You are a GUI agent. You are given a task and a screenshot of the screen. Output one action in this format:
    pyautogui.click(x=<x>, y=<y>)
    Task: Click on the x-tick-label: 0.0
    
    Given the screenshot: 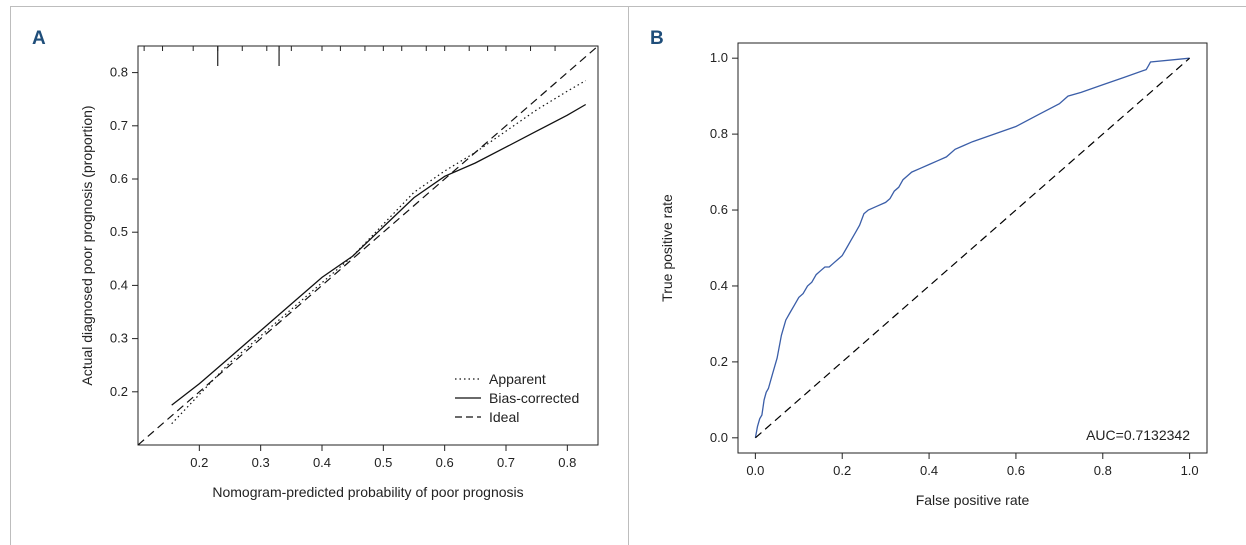 What is the action you would take?
    pyautogui.click(x=755, y=470)
    